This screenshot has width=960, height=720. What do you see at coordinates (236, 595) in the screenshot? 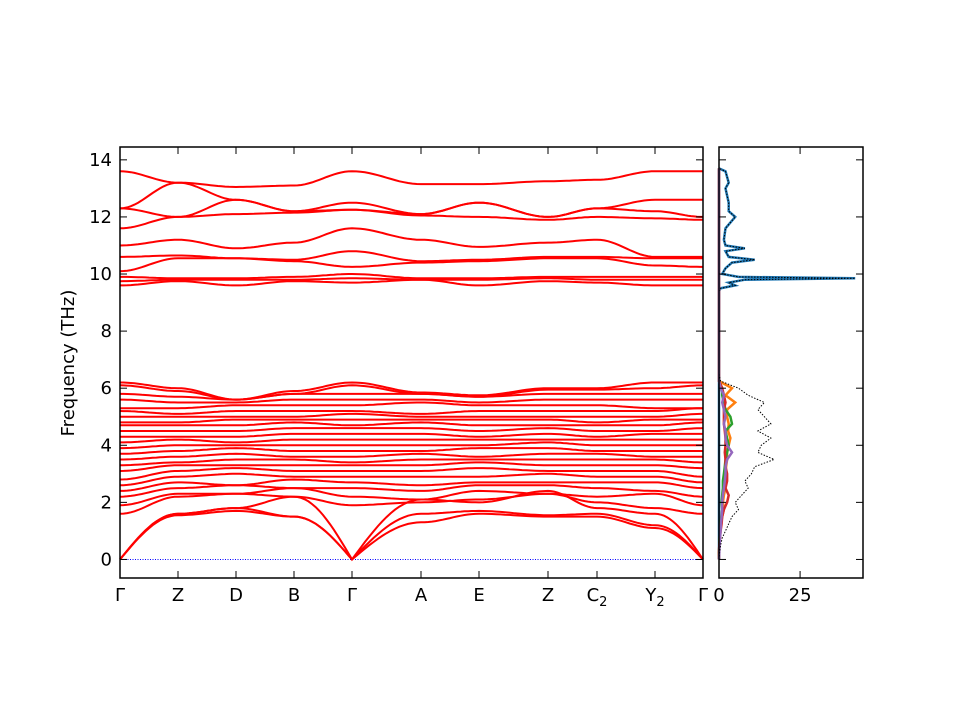
I see `x-tick-label-2: D` at bounding box center [236, 595].